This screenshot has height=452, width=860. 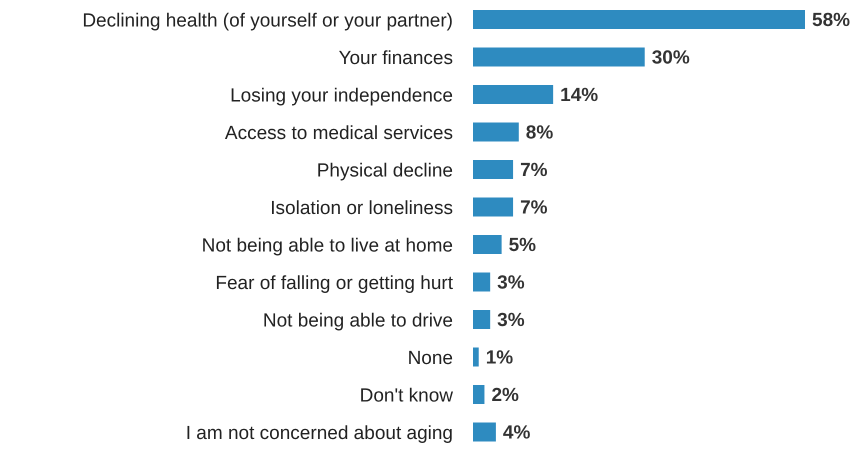 I want to click on y-tick-label: Access to medical services, so click(x=338, y=133).